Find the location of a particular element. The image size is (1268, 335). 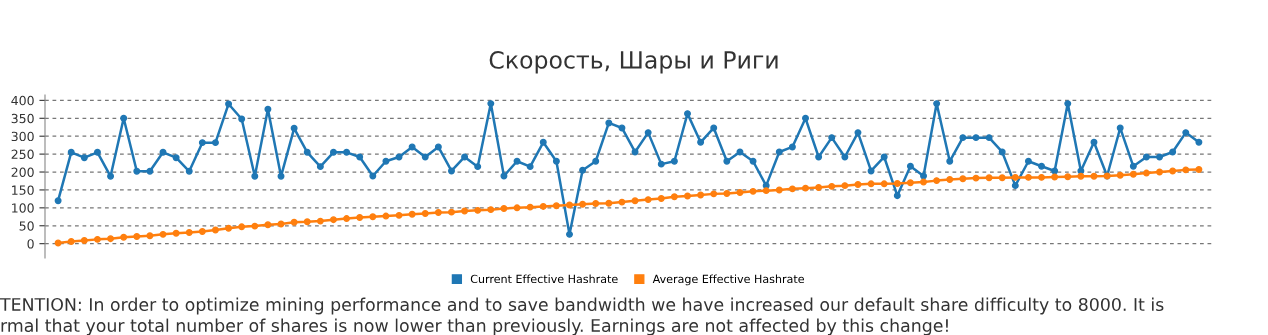

y-tick-label: 150 is located at coordinates (23, 190).